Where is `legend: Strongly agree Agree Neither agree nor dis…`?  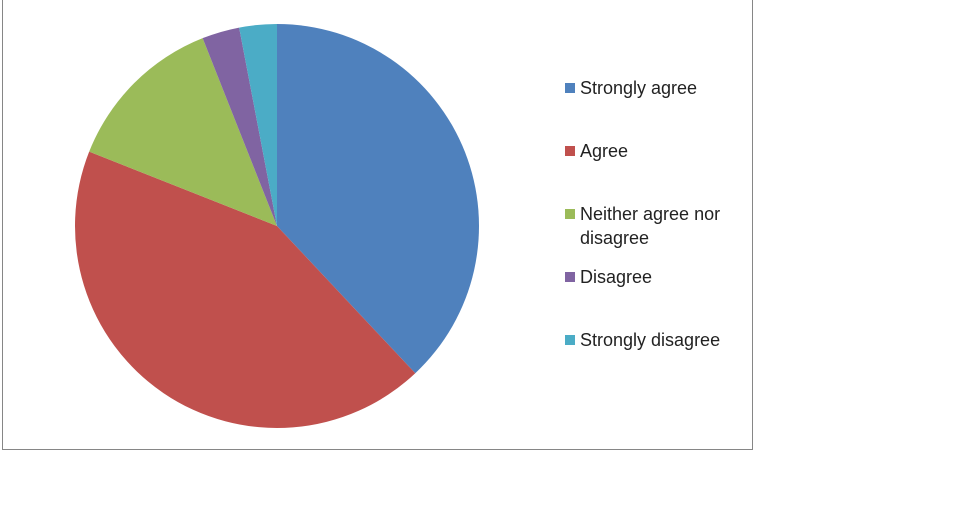 legend: Strongly agree Agree Neither agree nor dis… is located at coordinates (650, 233).